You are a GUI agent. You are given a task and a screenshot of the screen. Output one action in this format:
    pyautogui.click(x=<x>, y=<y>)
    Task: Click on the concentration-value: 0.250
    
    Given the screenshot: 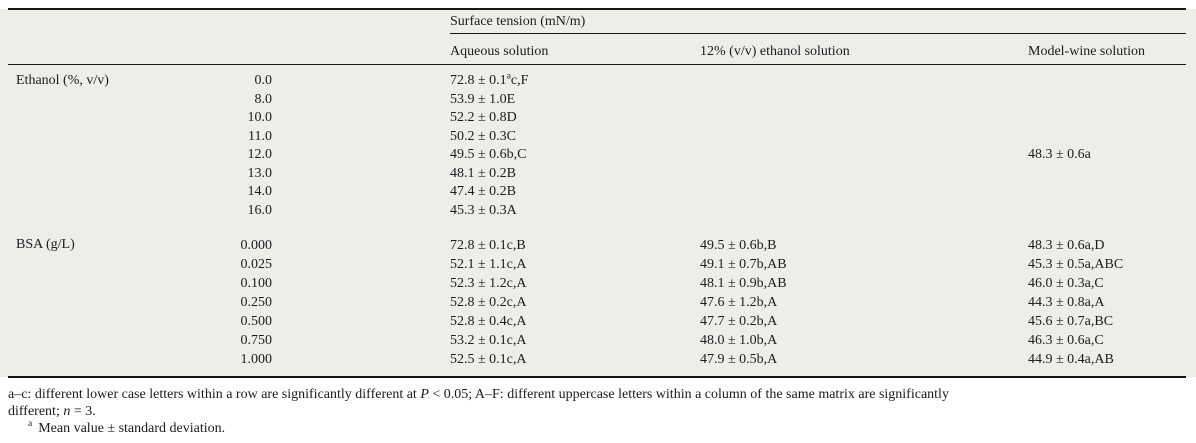 What is the action you would take?
    pyautogui.click(x=256, y=302)
    